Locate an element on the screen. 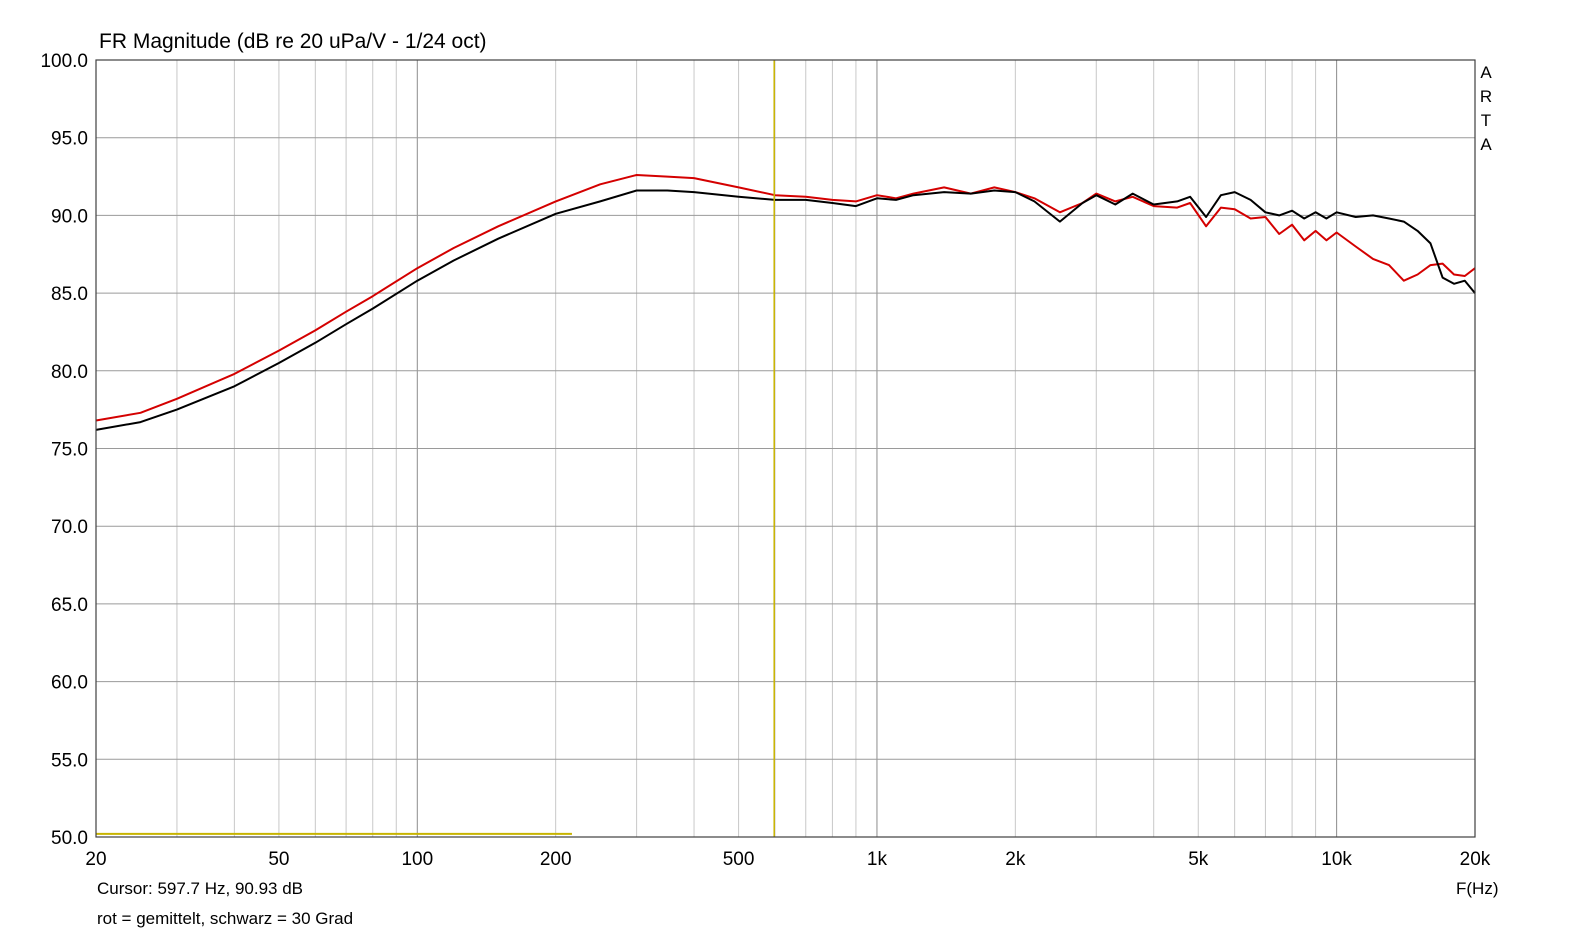  x-tick-label: 10k is located at coordinates (1336, 859).